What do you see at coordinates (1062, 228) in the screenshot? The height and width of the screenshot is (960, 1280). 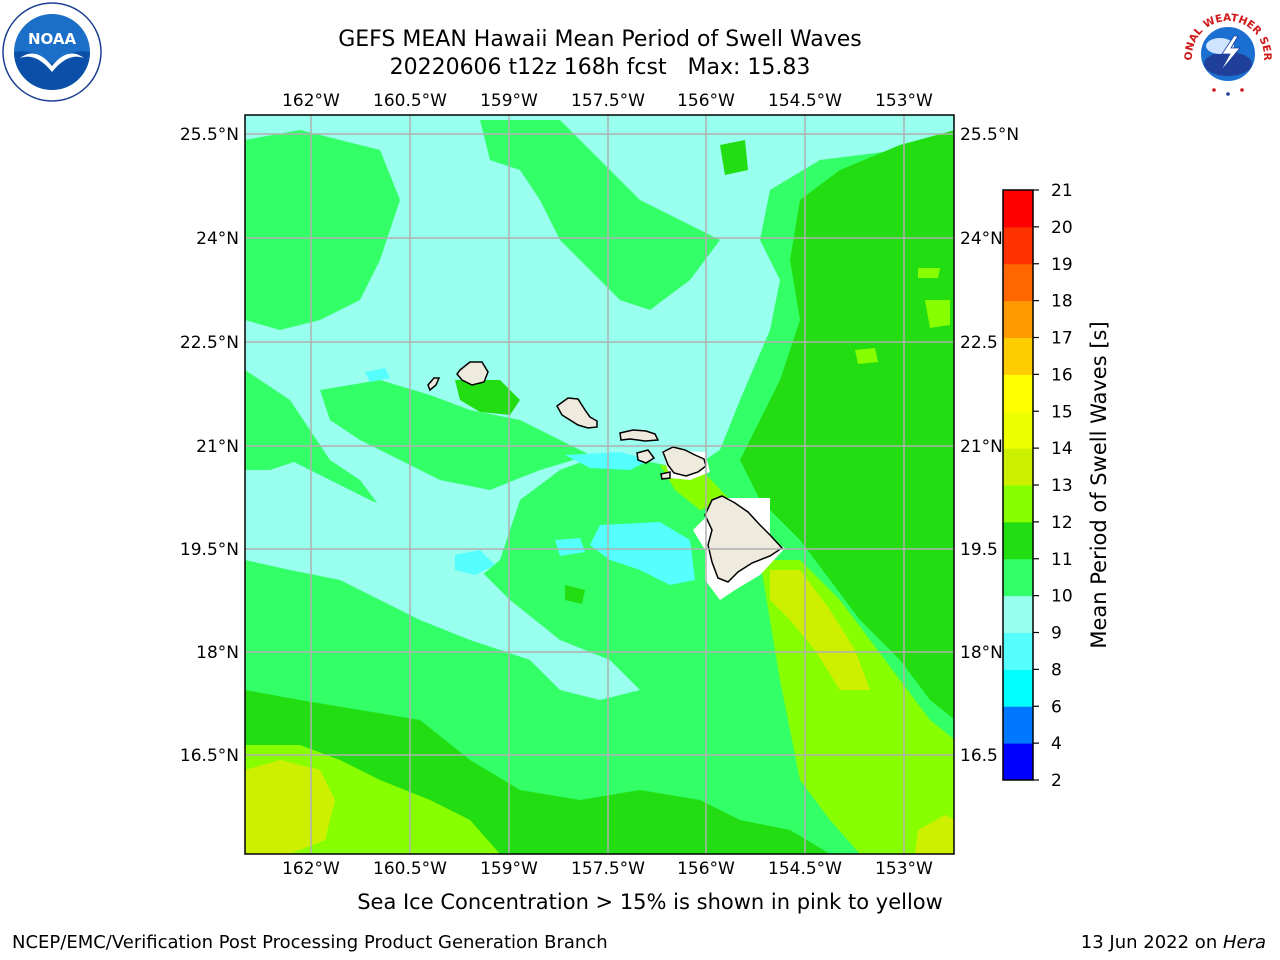 I see `colorbar-tick-label: 20` at bounding box center [1062, 228].